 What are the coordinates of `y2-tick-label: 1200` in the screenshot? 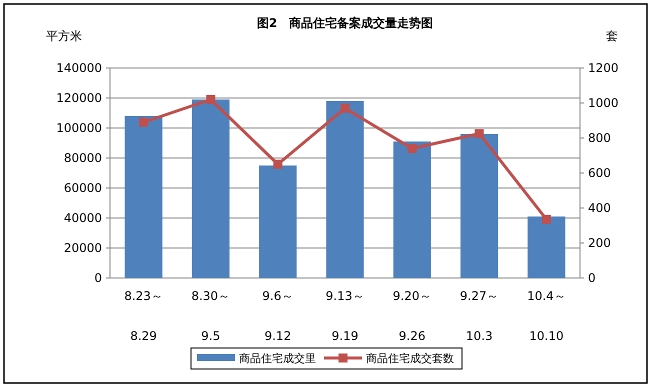 It's located at (603, 68).